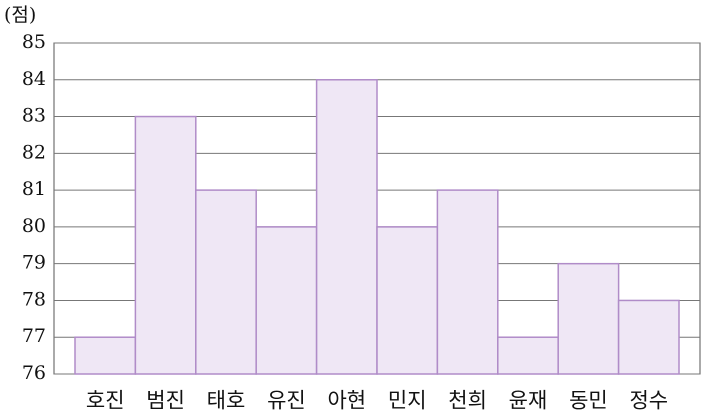 The width and height of the screenshot is (709, 419). What do you see at coordinates (286, 401) in the screenshot?
I see `x-tick-label: 유진` at bounding box center [286, 401].